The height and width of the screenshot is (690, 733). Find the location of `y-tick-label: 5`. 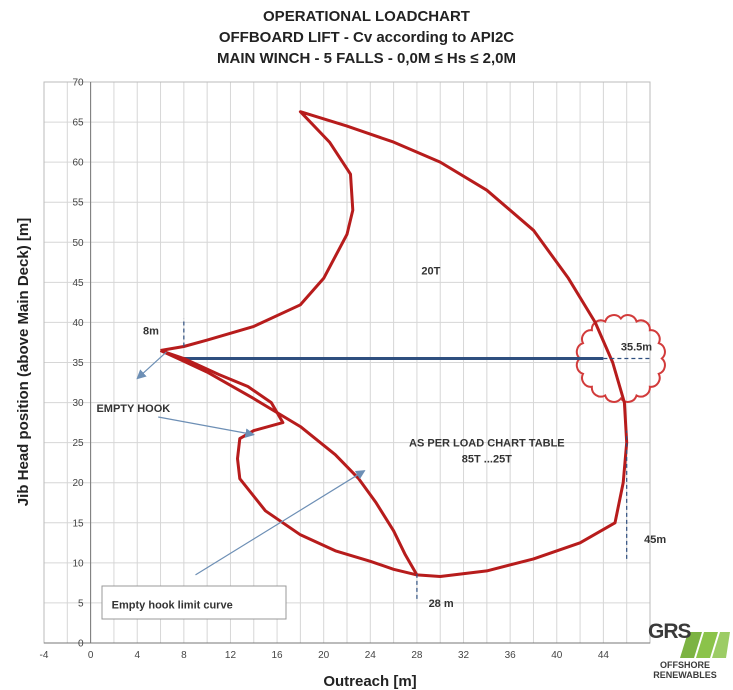

y-tick-label: 5 is located at coordinates (81, 603).